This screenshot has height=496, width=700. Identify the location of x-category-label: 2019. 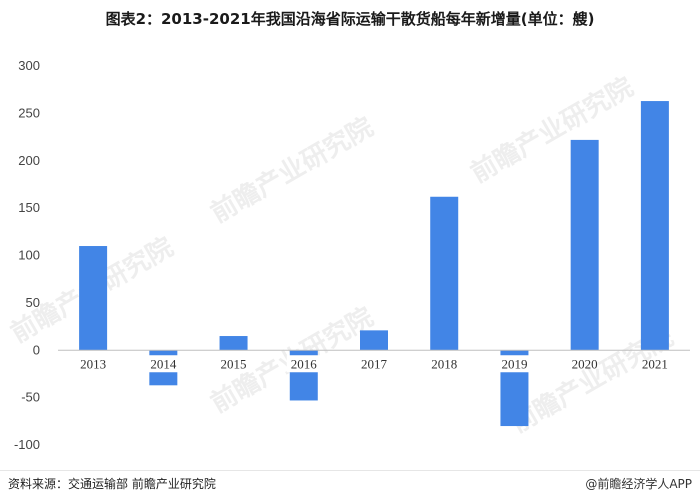
(514, 363).